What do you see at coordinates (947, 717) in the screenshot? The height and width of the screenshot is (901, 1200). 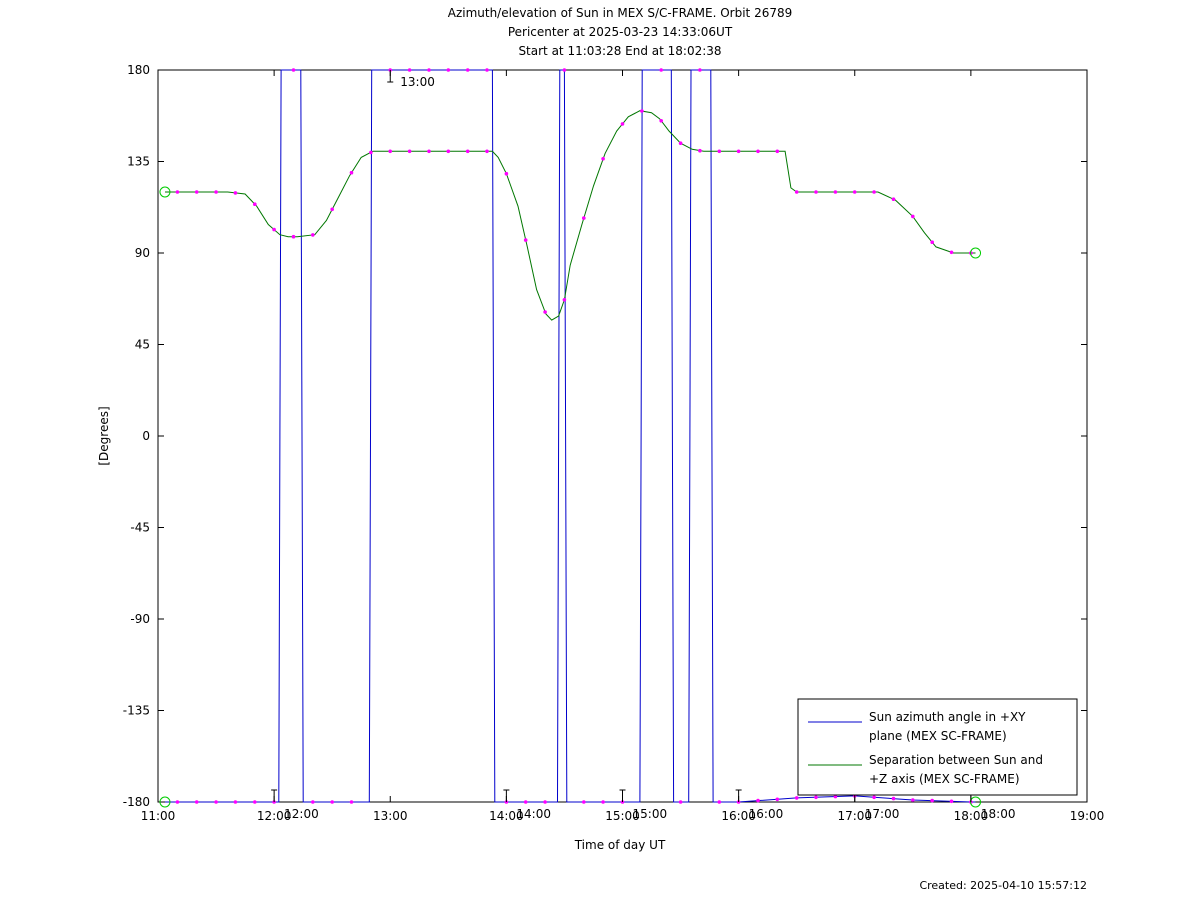 I see `legend-label: Sun azimuth angle in +XY` at bounding box center [947, 717].